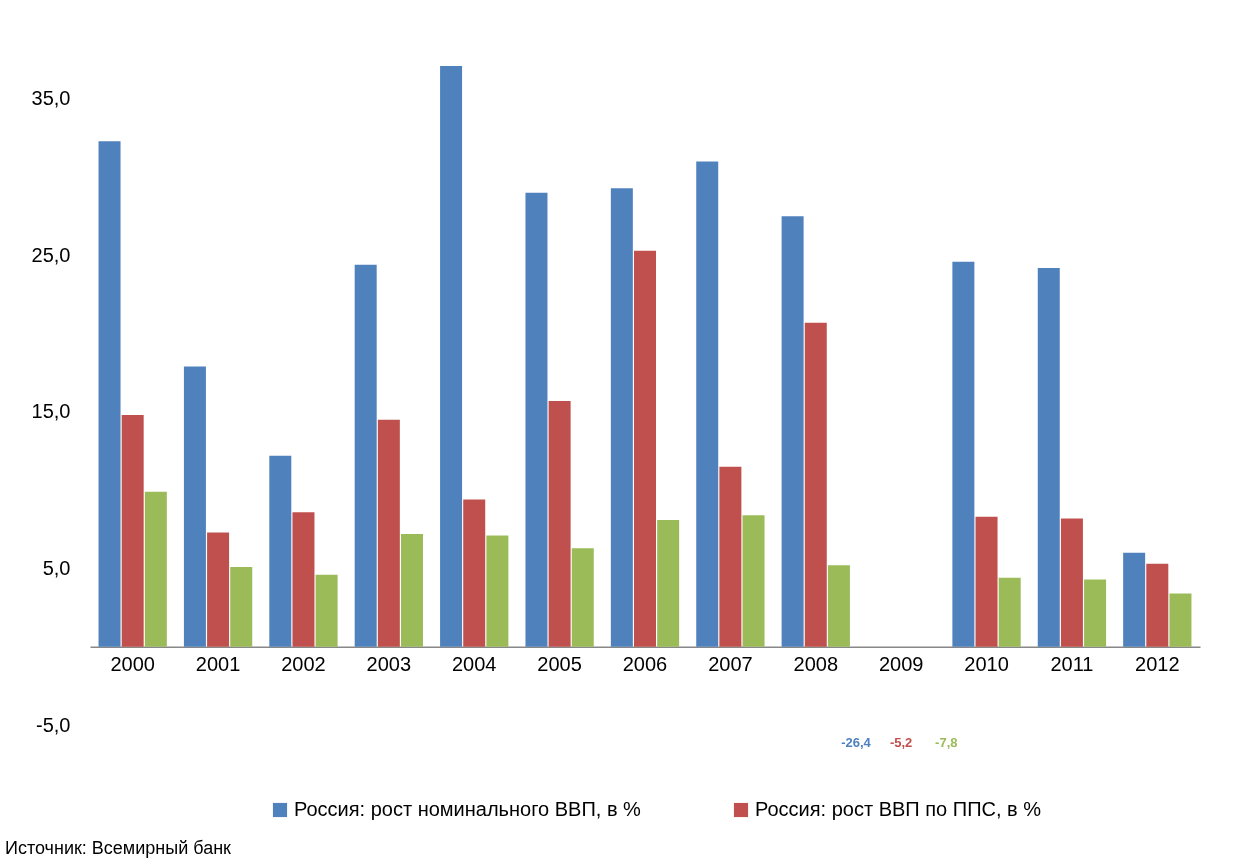  Describe the element at coordinates (118, 848) in the screenshot. I see `text: Источник: Всемирный банк` at that location.